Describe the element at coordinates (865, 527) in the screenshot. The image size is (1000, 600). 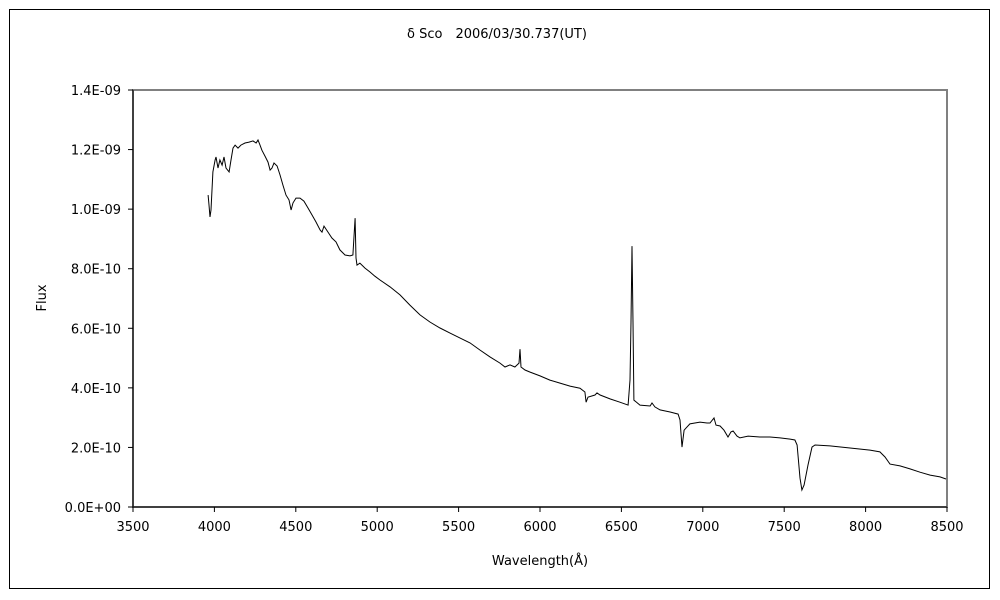
I see `x-tick-label: 8000` at that location.